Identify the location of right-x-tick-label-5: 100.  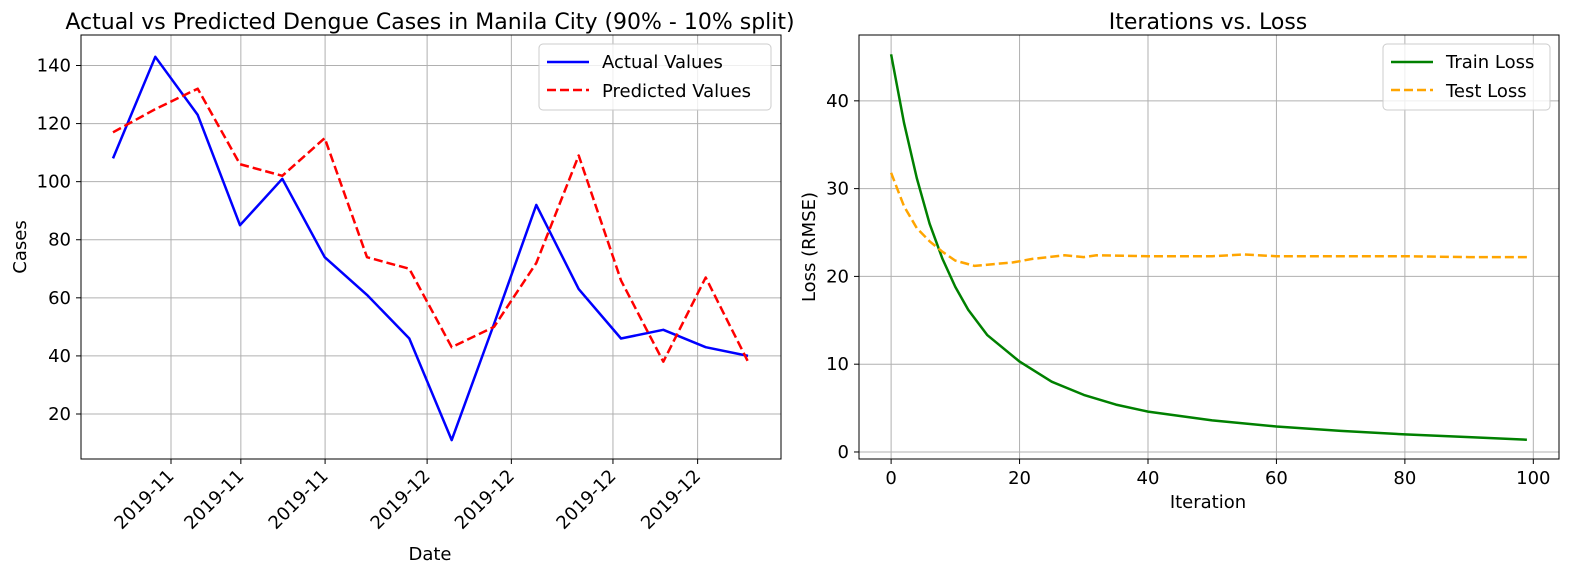
(1533, 478).